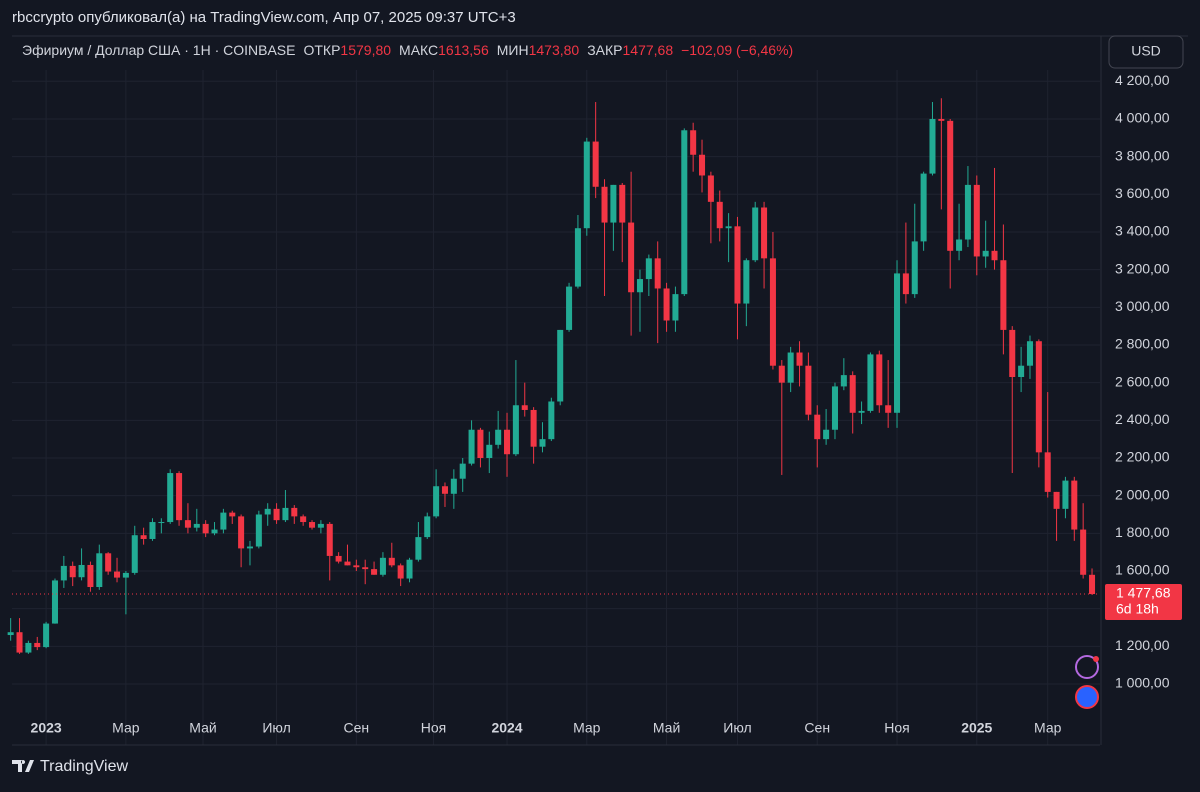 This screenshot has height=792, width=1200. I want to click on legend-field-value: 1473,80, so click(554, 50).